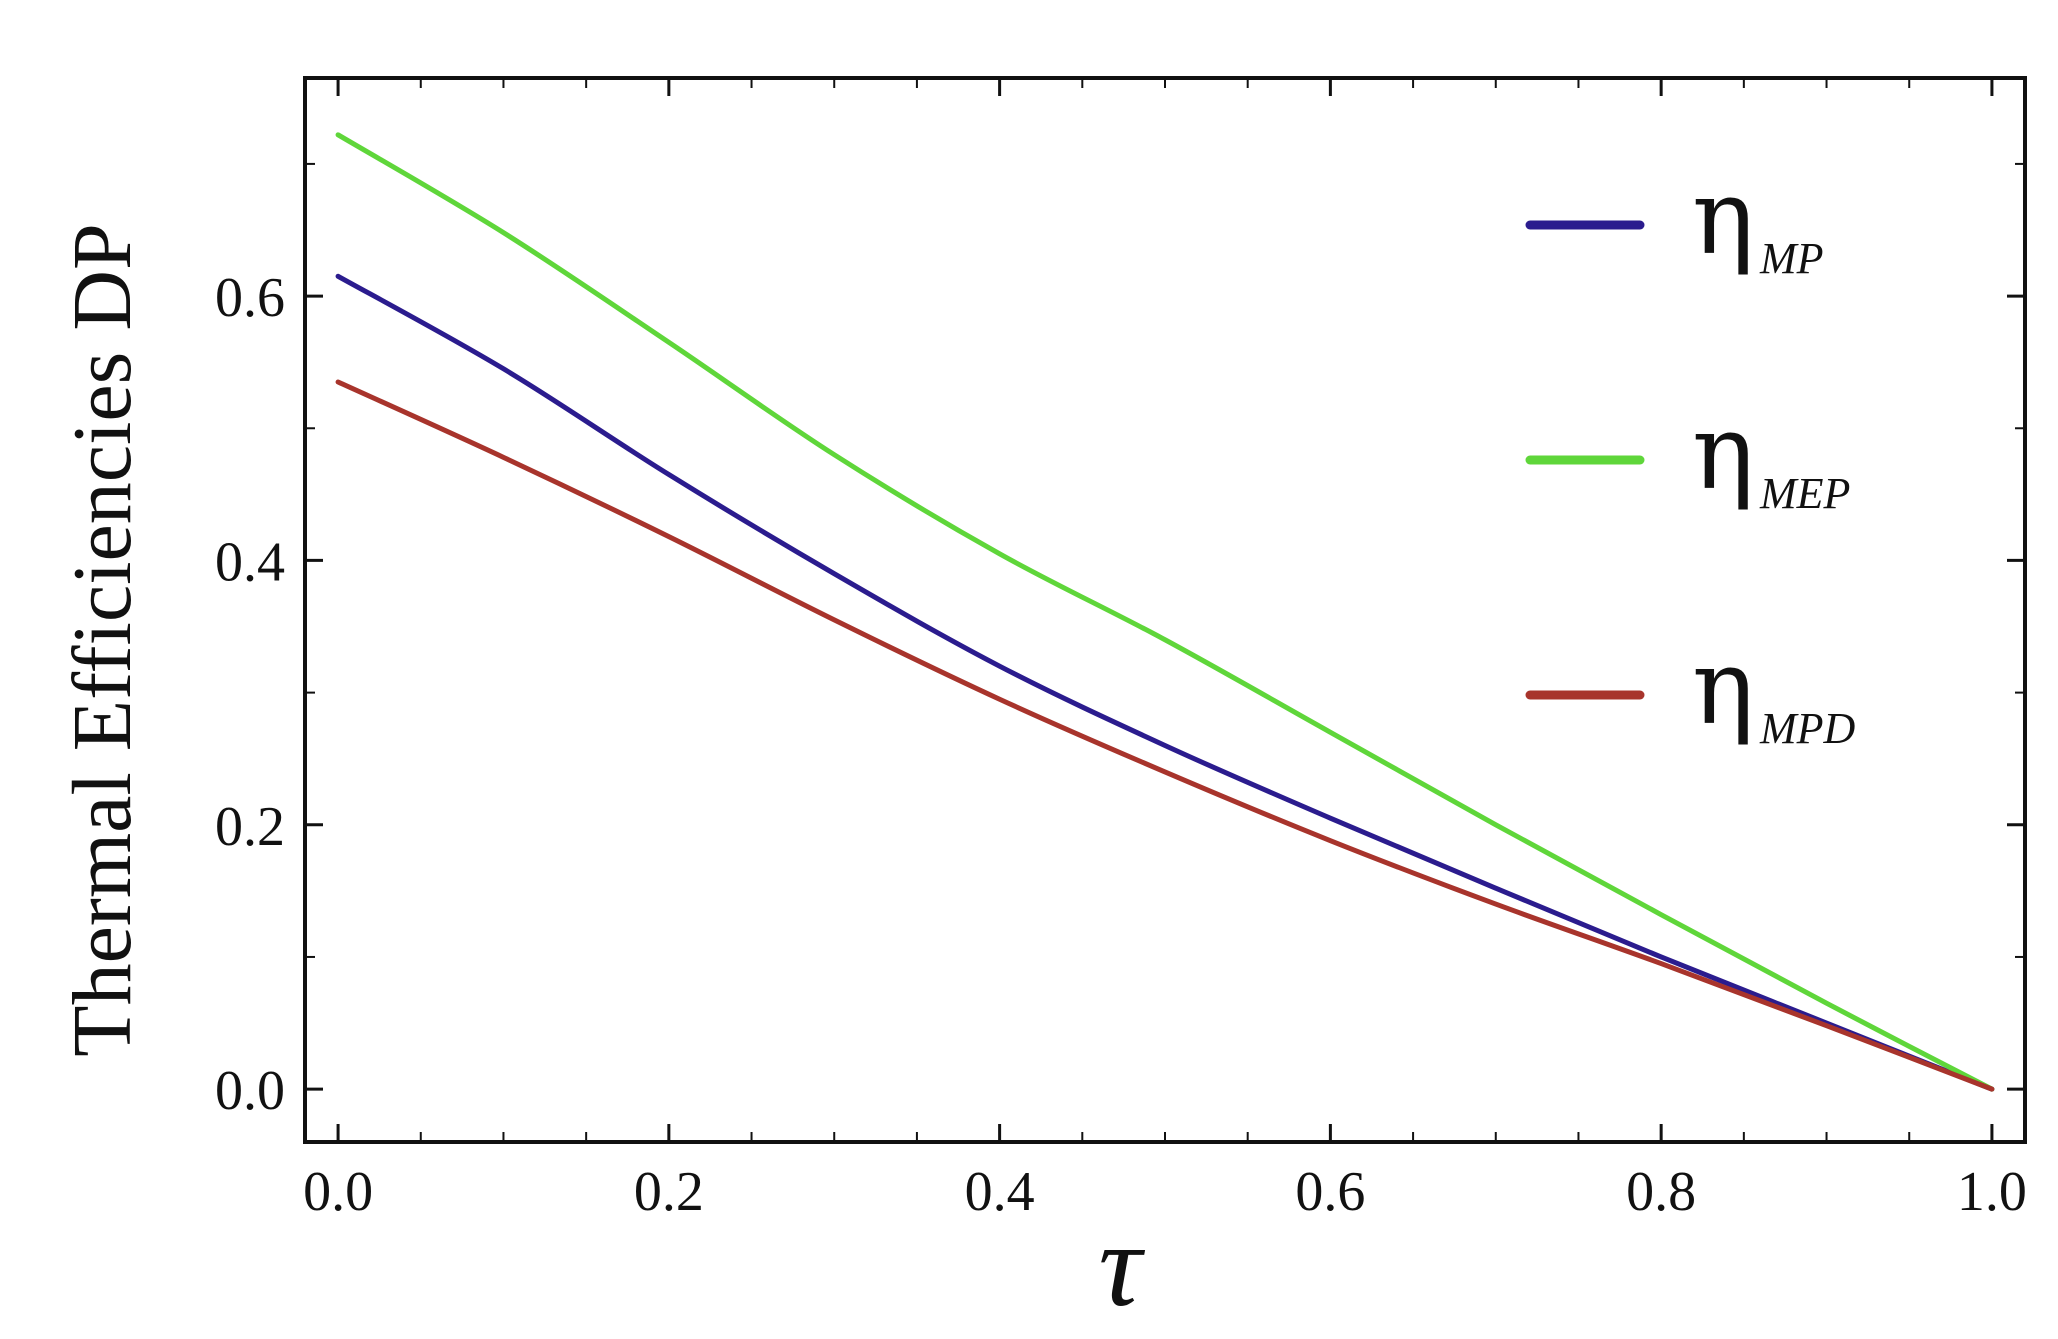 The width and height of the screenshot is (2058, 1339). I want to click on legend-label-mp: η, so click(1723, 217).